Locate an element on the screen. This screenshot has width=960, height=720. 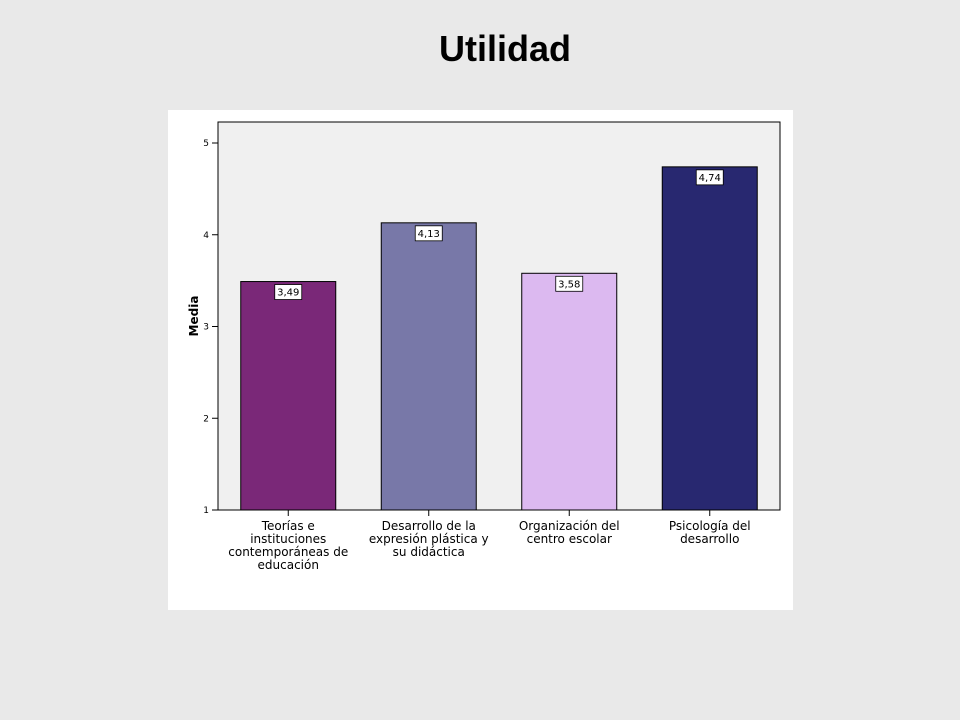
category-label-line: educación is located at coordinates (288, 565).